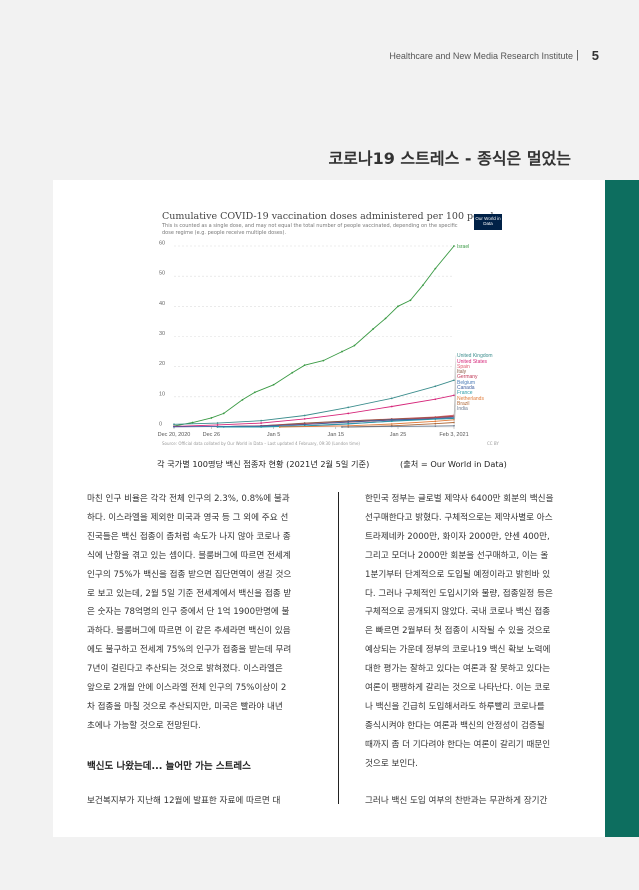  I want to click on series-label: Italy, so click(462, 372).